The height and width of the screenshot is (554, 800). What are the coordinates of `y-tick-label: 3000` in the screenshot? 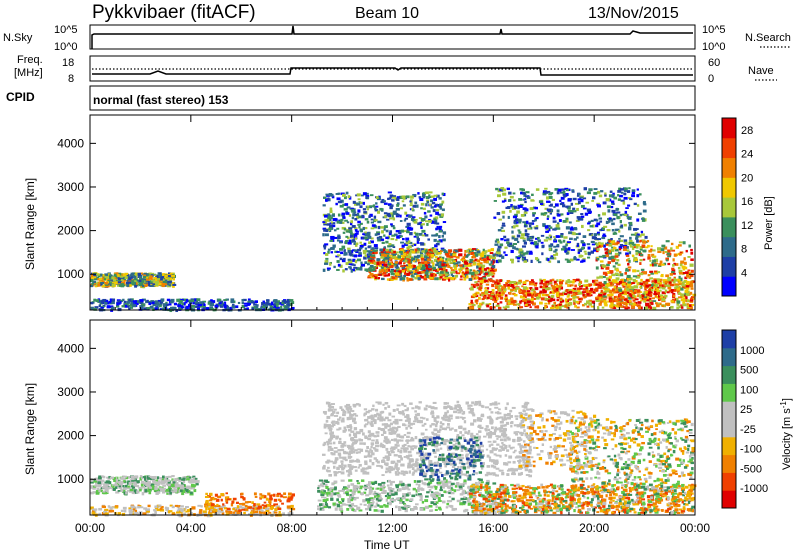 It's located at (70, 187).